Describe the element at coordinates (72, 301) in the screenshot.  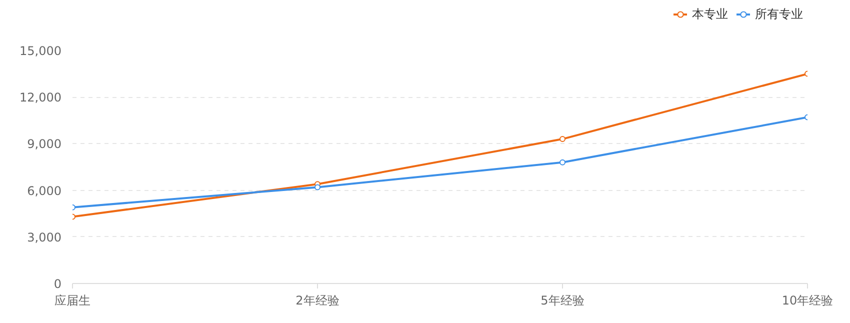
I see `x-tick-label: 应届生` at that location.